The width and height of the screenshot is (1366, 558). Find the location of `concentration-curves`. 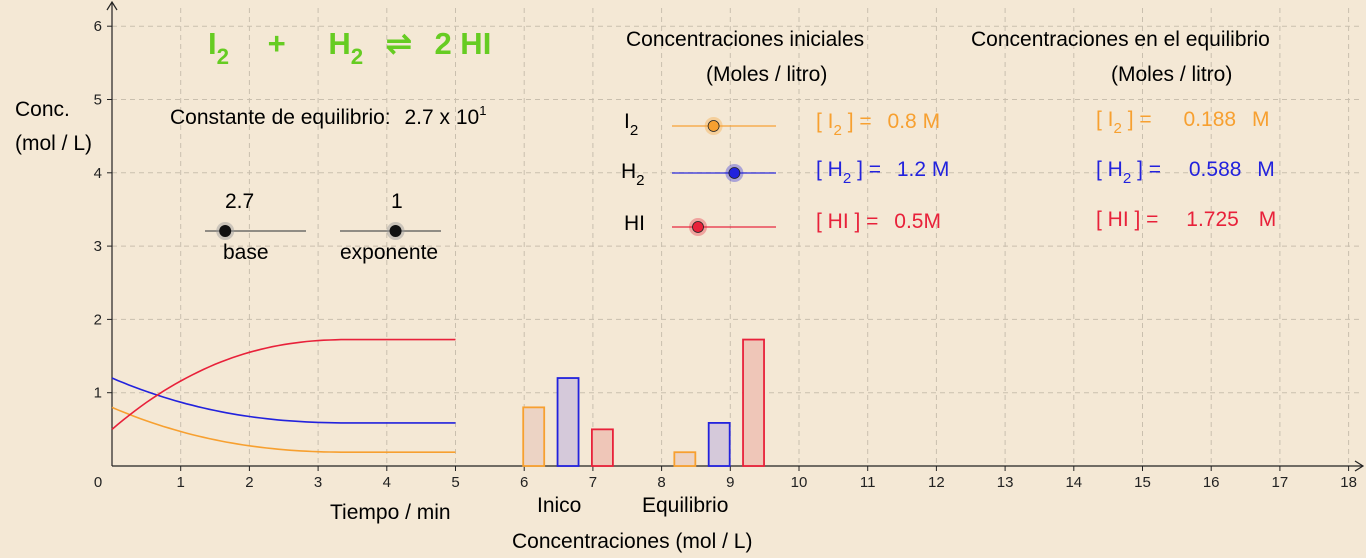

concentration-curves is located at coordinates (283, 395).